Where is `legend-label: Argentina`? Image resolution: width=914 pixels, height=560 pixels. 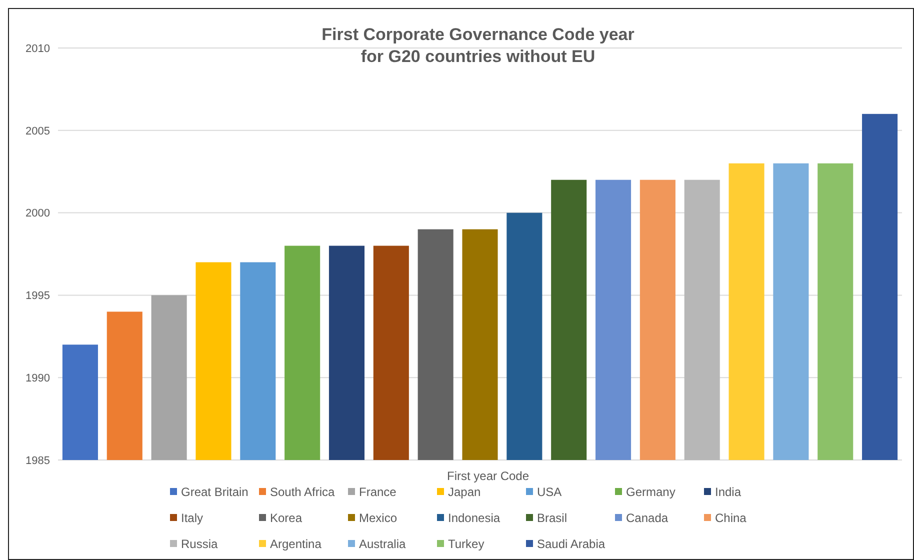 legend-label: Argentina is located at coordinates (296, 544).